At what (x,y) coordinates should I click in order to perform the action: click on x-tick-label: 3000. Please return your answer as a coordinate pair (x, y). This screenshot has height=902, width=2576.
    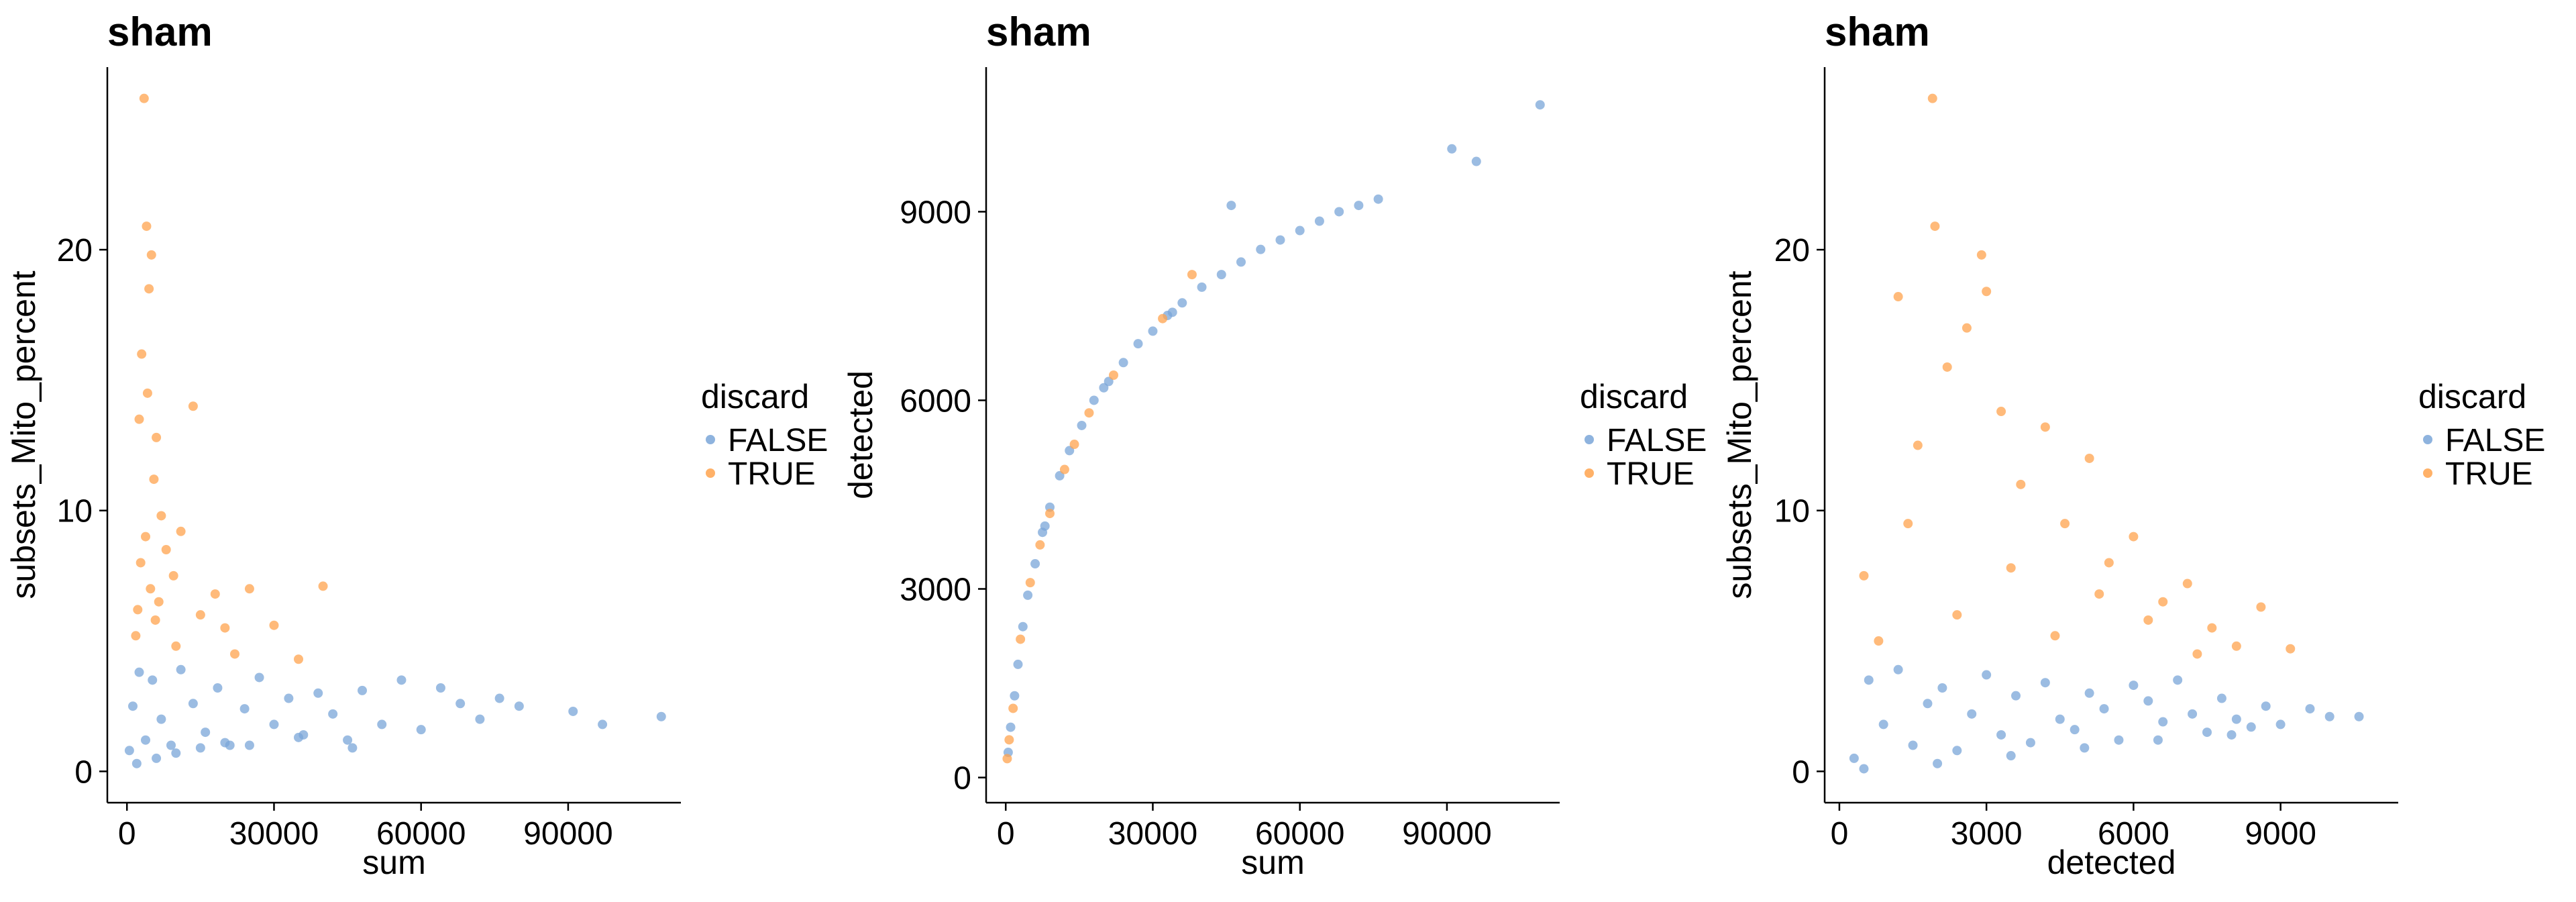
    Looking at the image, I should click on (1987, 834).